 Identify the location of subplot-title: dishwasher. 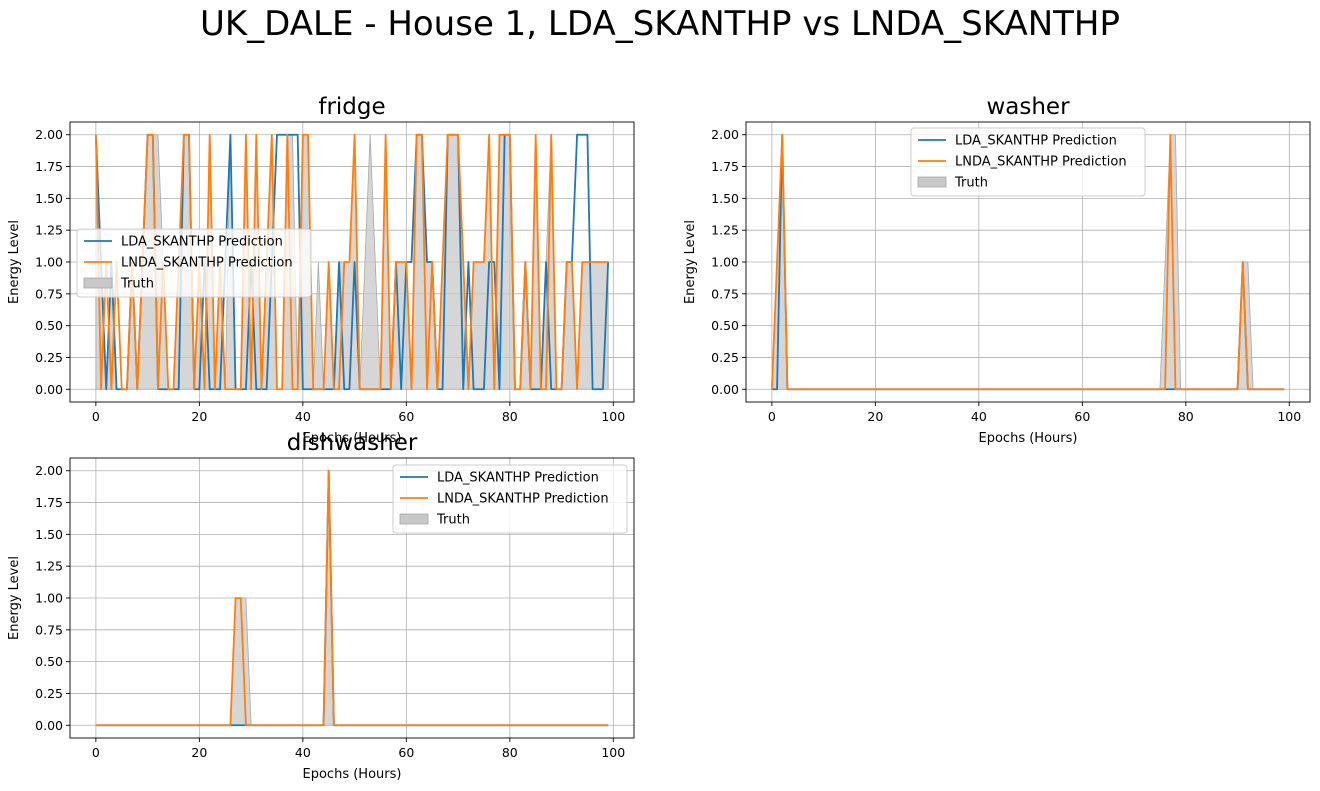
(352, 443).